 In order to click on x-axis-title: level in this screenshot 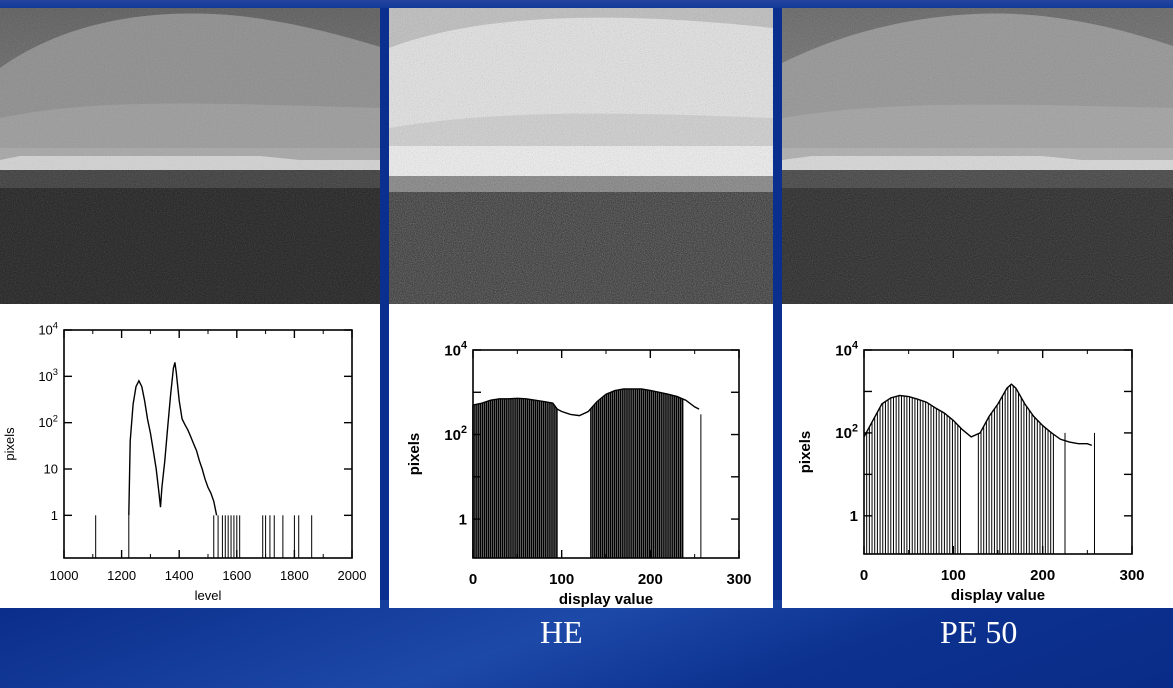, I will do `click(208, 595)`.